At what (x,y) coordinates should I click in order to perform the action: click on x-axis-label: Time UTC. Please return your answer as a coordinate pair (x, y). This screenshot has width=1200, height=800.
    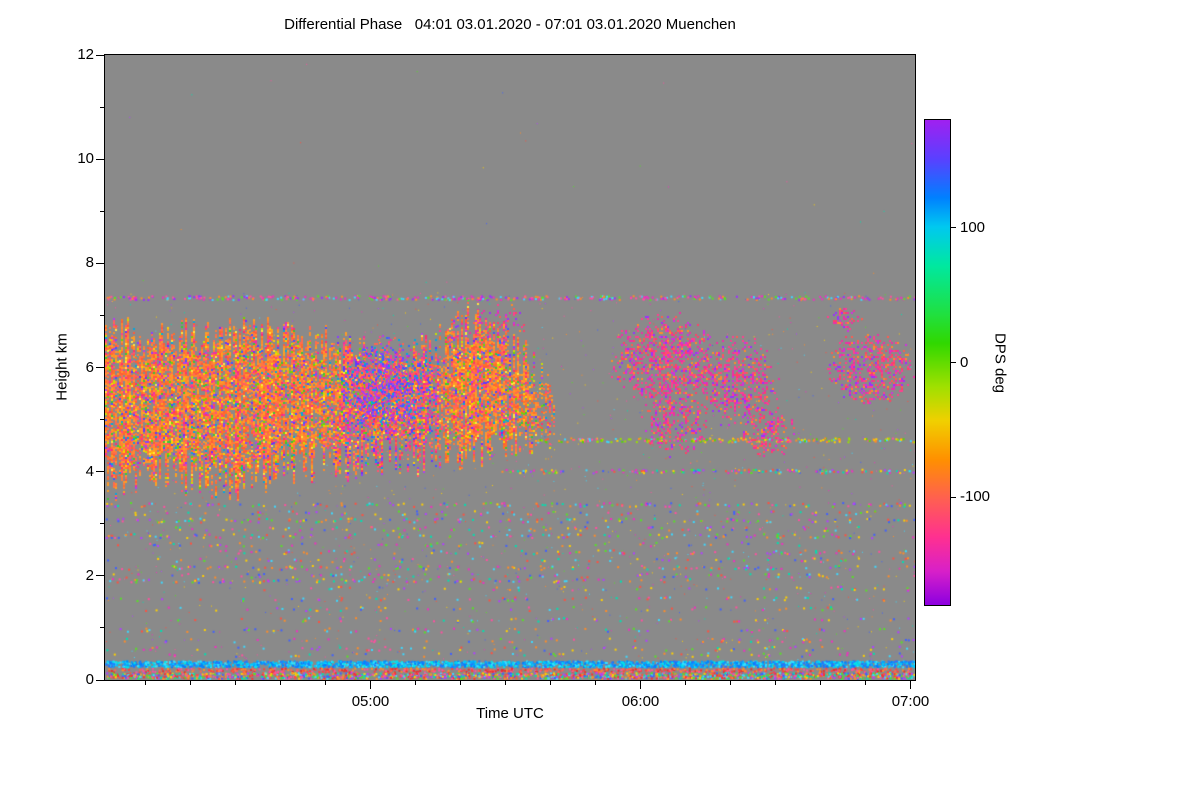
    Looking at the image, I should click on (510, 713).